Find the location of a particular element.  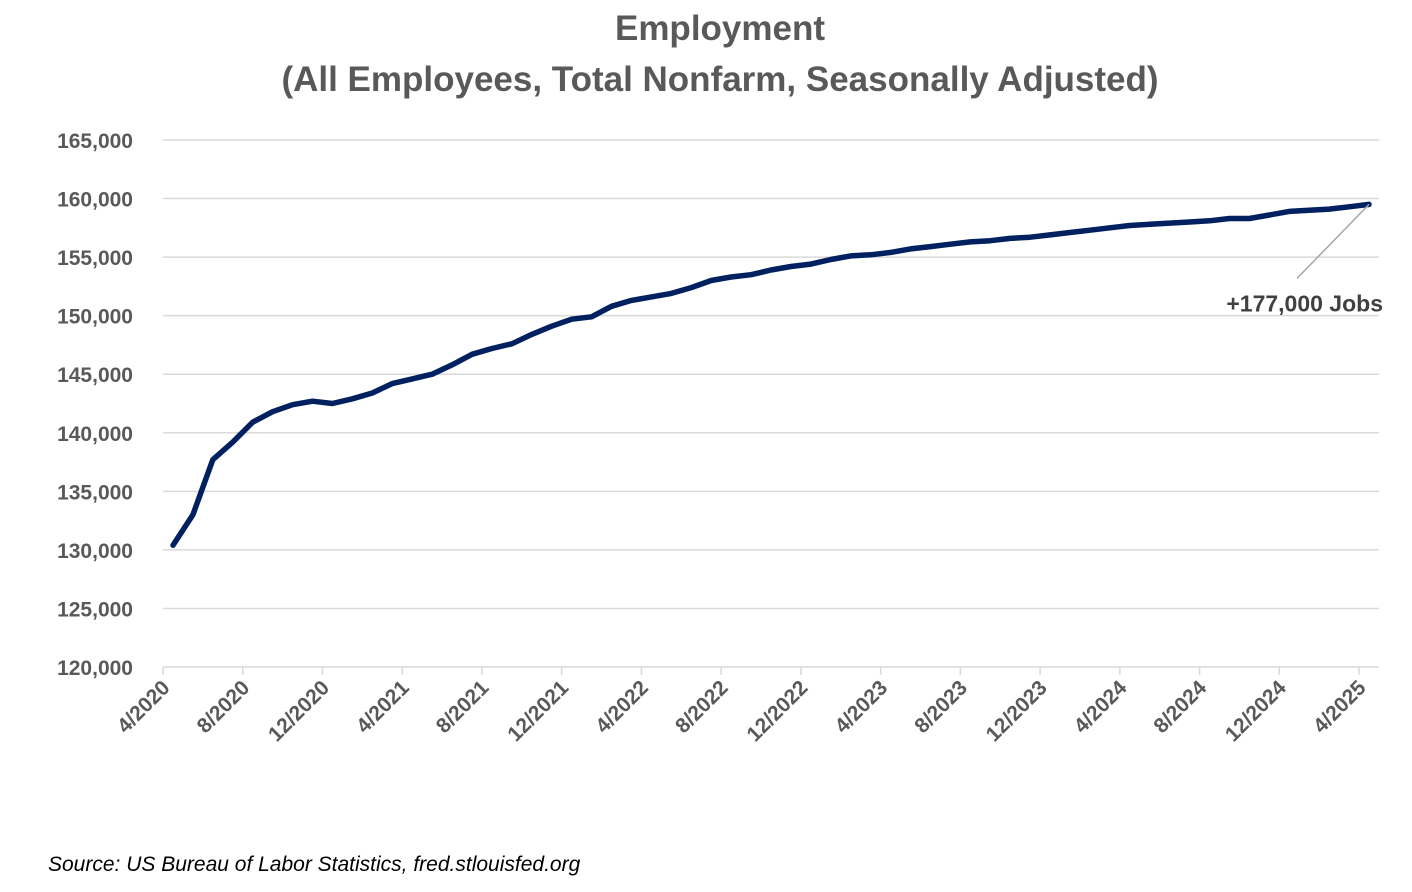

y-tick-label: 130,000 is located at coordinates (95, 551).